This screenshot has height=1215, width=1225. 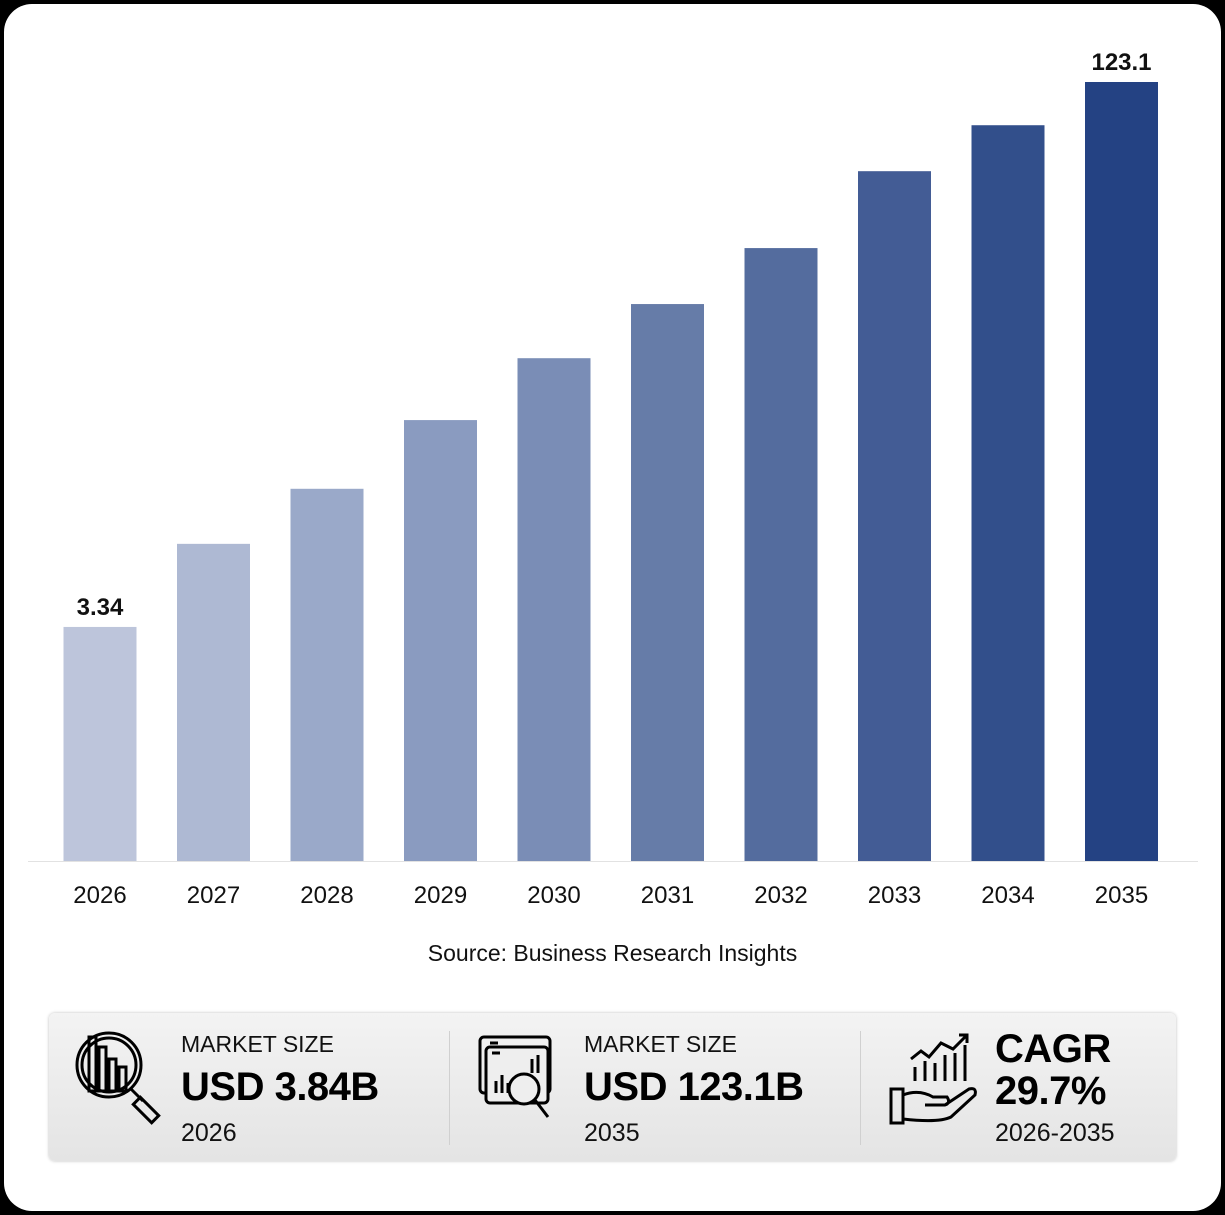 I want to click on stat-market-size-2026: MARKET SIZE USD 3.84B 2026, so click(x=249, y=1087).